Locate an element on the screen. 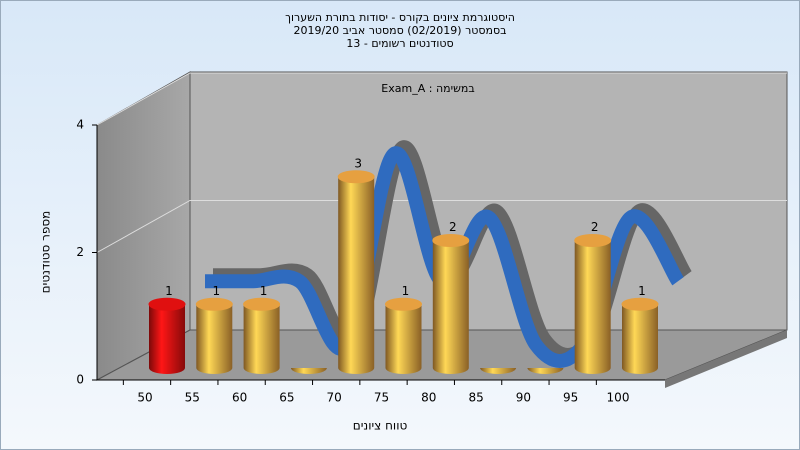  x-tick-label: 80 is located at coordinates (428, 398).